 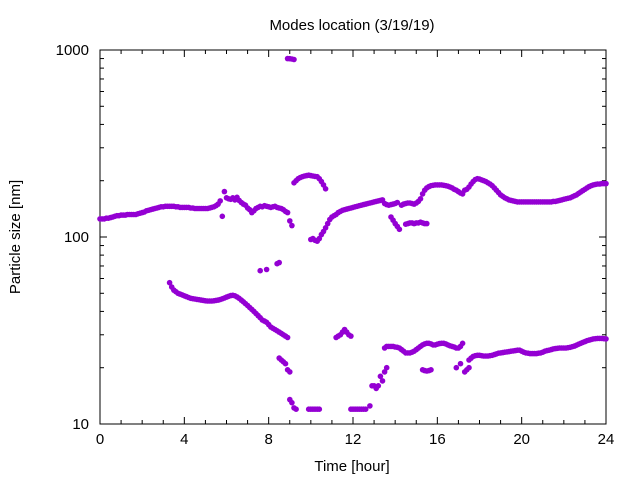 What do you see at coordinates (353, 439) in the screenshot?
I see `x-tick-label: 12` at bounding box center [353, 439].